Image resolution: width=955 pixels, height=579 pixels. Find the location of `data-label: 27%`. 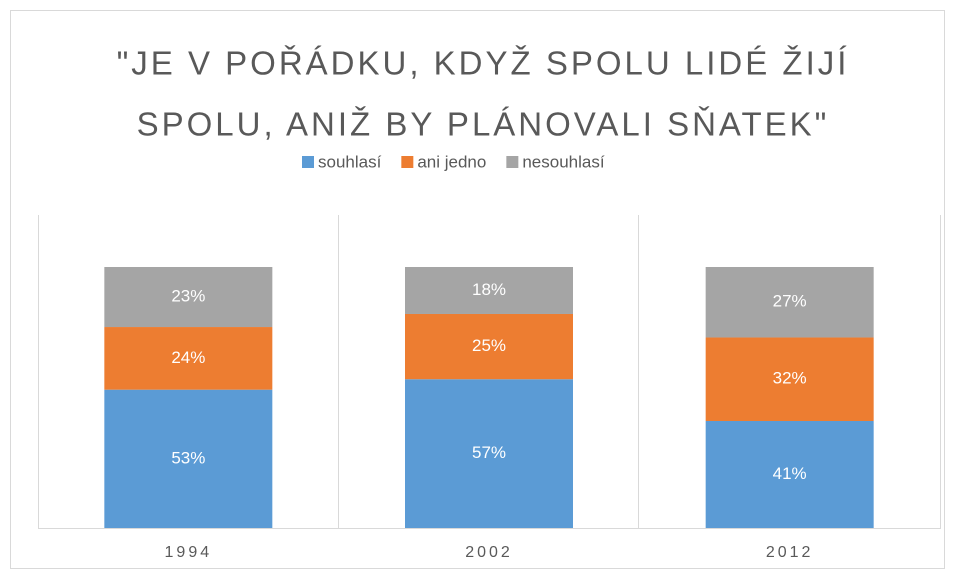

data-label: 27% is located at coordinates (790, 301).